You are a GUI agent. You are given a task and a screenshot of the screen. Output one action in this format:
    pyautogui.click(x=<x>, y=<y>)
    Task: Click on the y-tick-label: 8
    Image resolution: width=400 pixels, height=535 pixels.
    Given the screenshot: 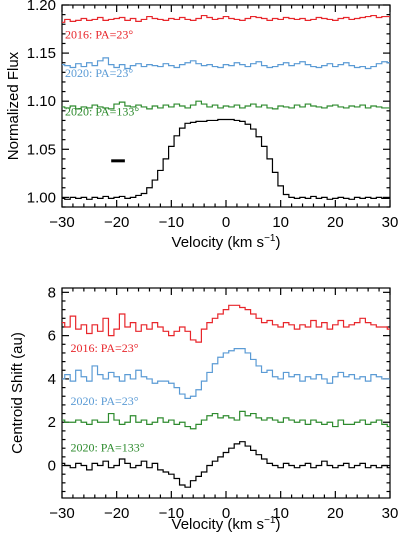 What is the action you would take?
    pyautogui.click(x=52, y=292)
    